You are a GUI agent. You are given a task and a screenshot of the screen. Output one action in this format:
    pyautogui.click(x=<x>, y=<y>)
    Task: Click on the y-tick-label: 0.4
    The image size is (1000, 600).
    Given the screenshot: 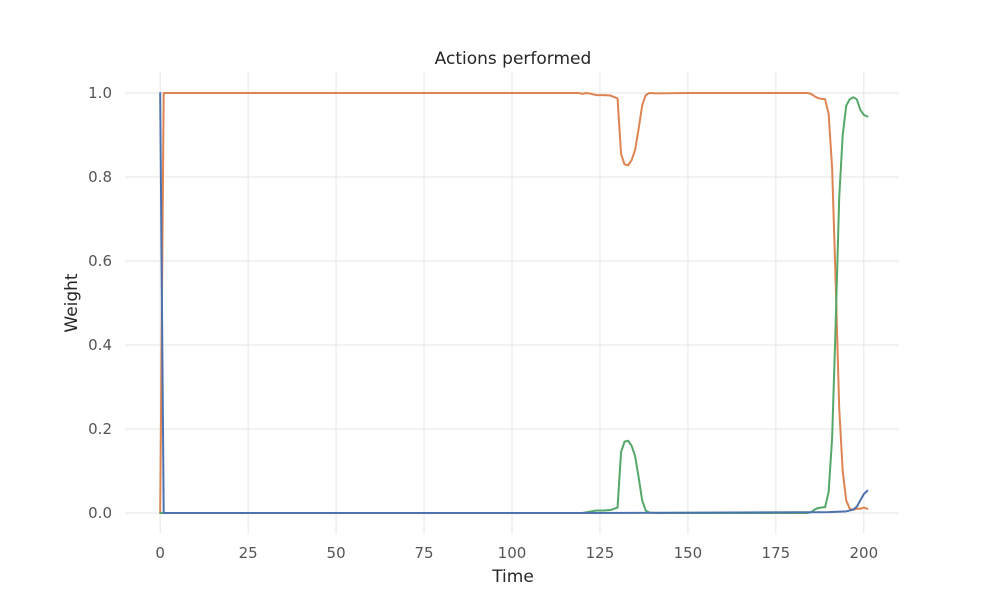 What is the action you would take?
    pyautogui.click(x=100, y=345)
    